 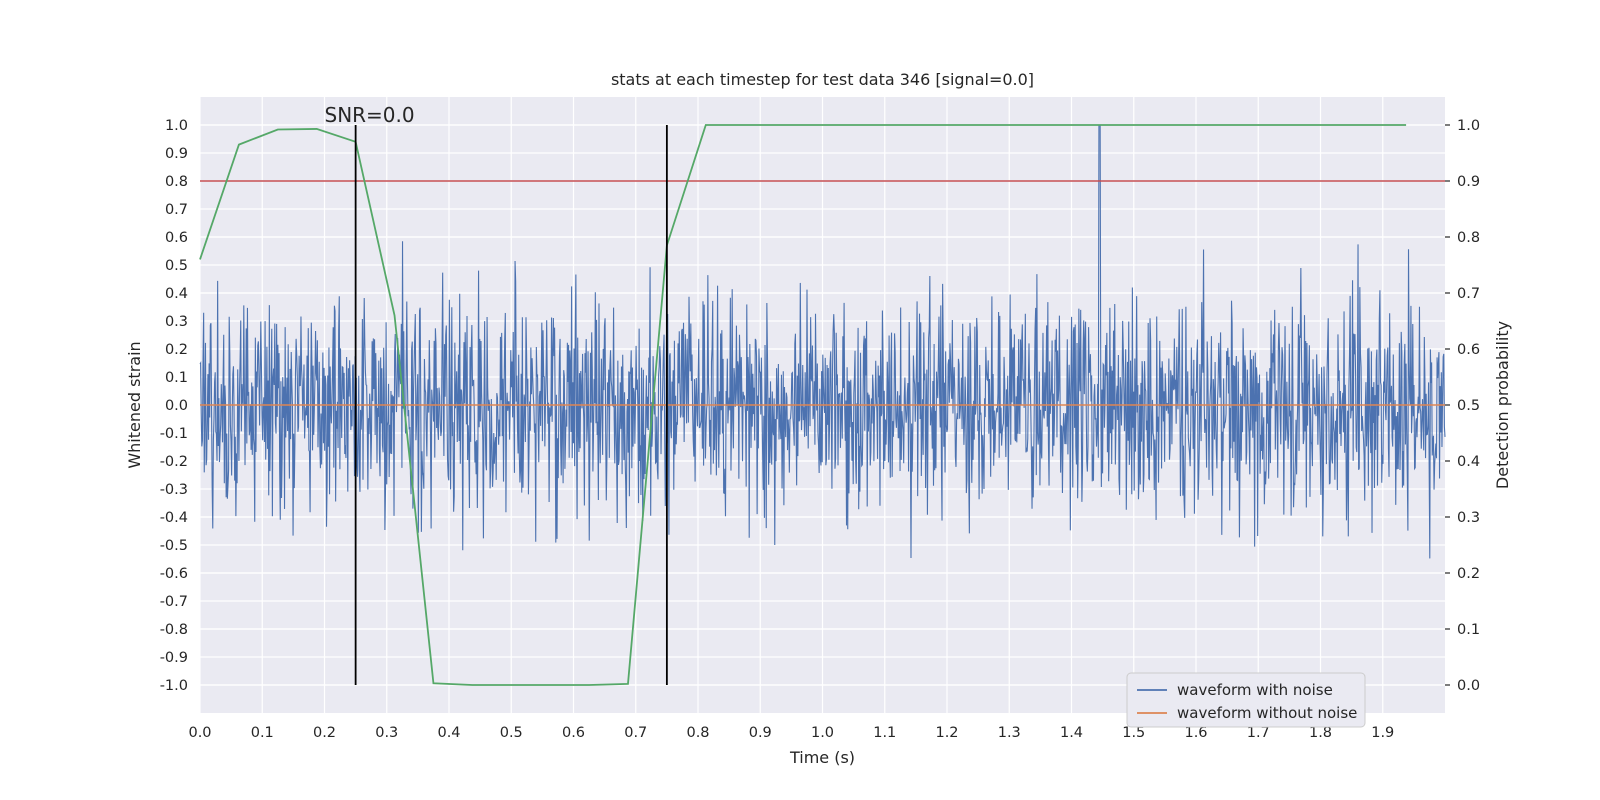 What do you see at coordinates (1258, 733) in the screenshot?
I see `x-tick-label: 1.7` at bounding box center [1258, 733].